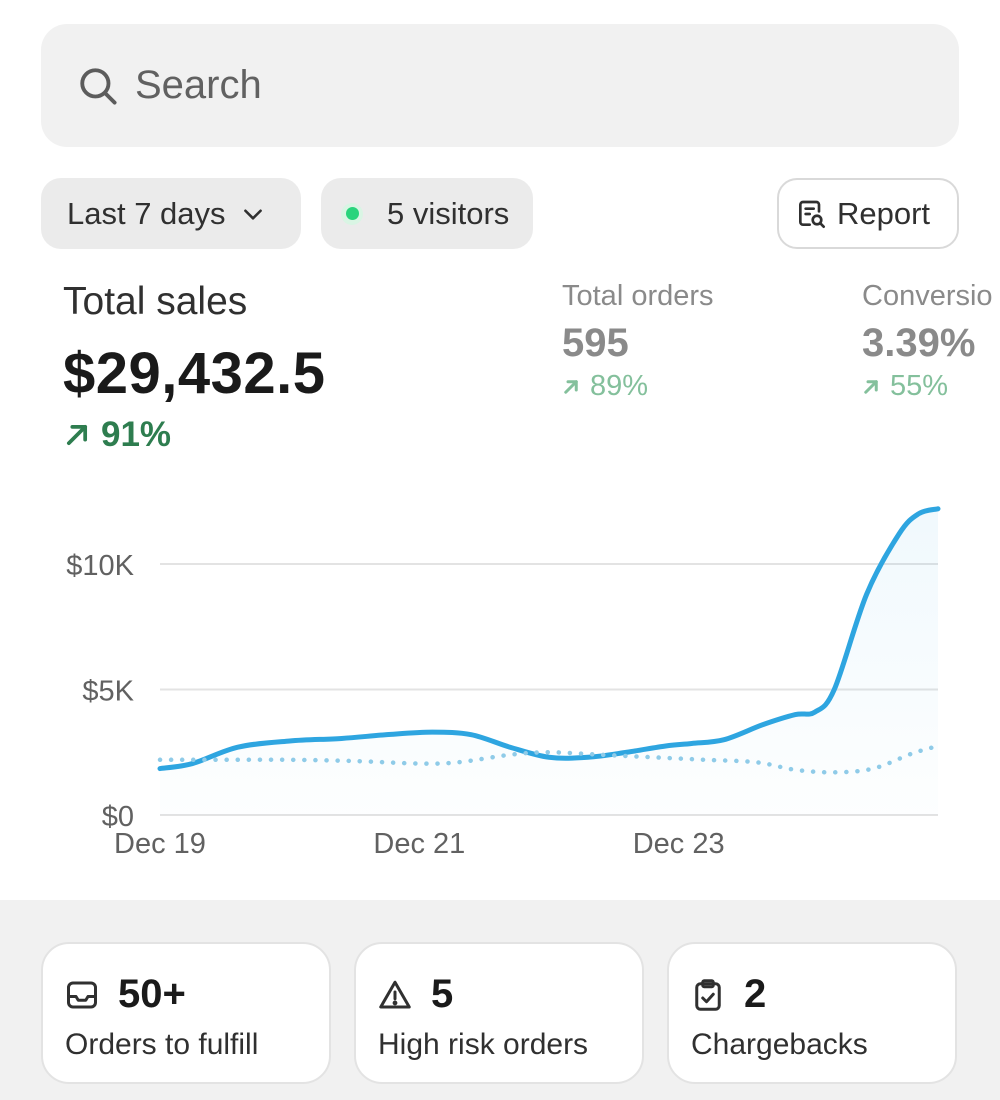 The width and height of the screenshot is (1000, 1100). Describe the element at coordinates (779, 1044) in the screenshot. I see `chargebacks-label: Chargebacks` at that location.